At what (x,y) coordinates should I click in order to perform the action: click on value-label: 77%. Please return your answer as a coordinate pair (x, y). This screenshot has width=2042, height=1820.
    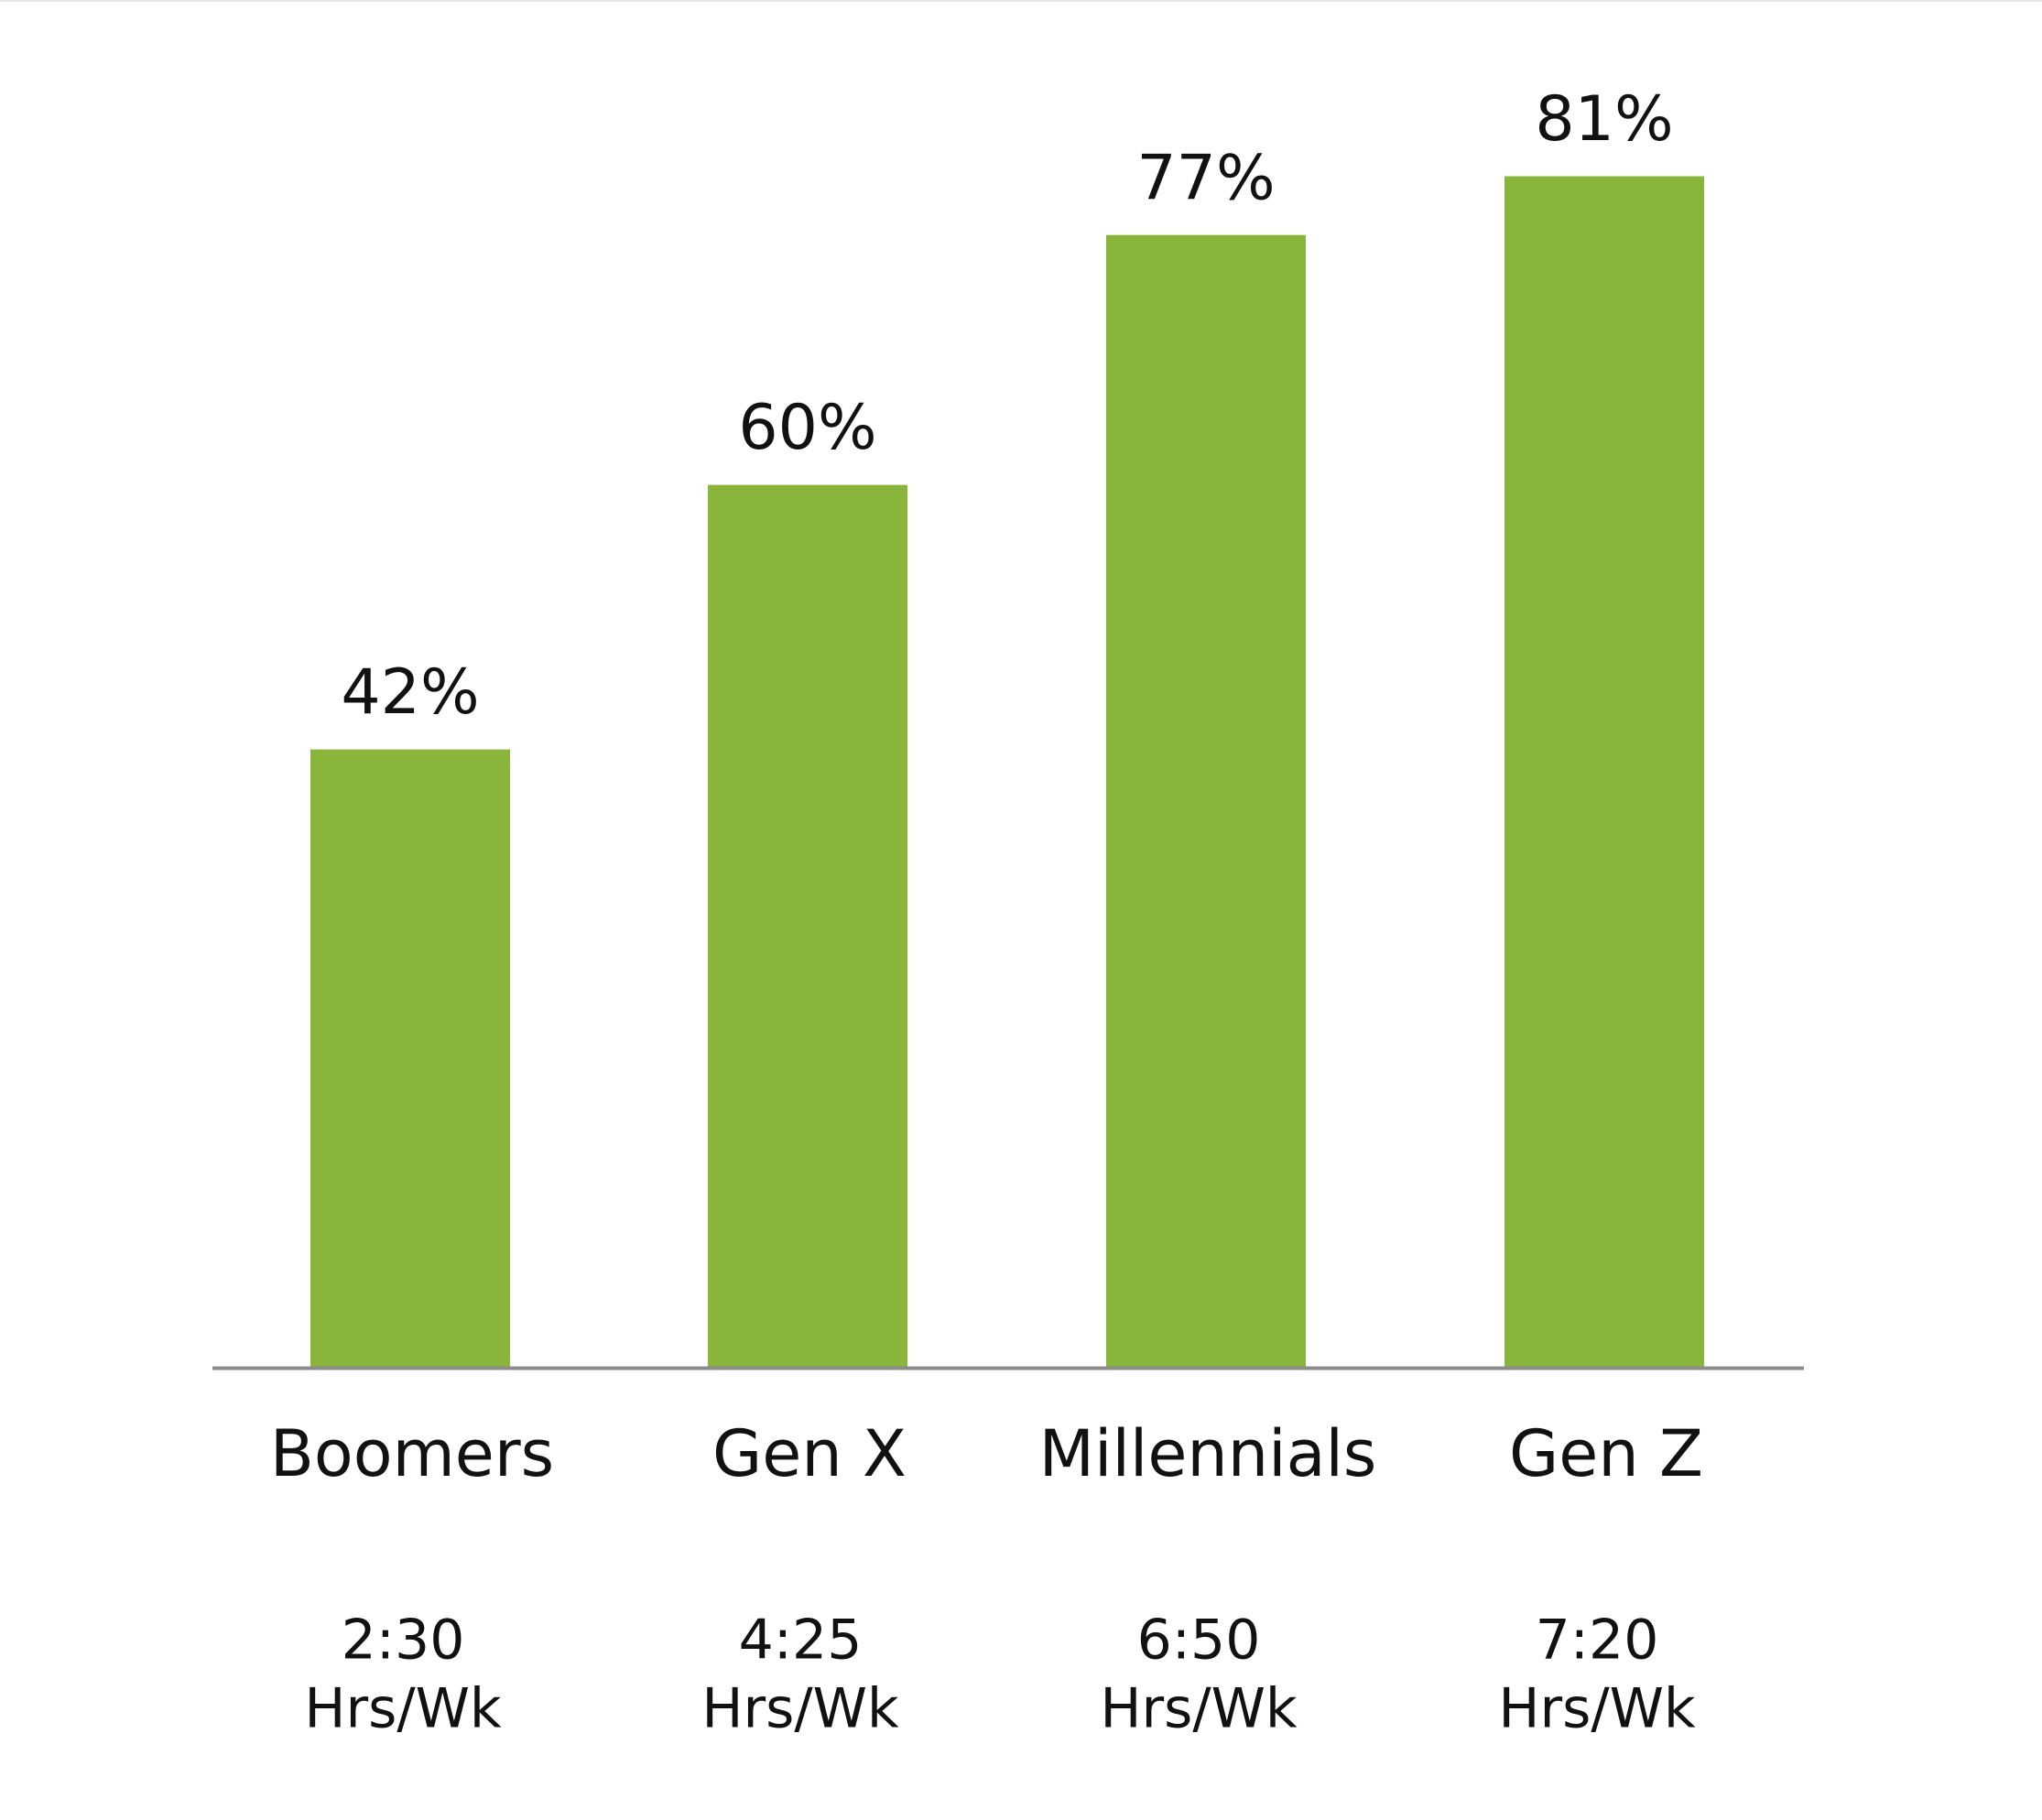
    Looking at the image, I should click on (1205, 178).